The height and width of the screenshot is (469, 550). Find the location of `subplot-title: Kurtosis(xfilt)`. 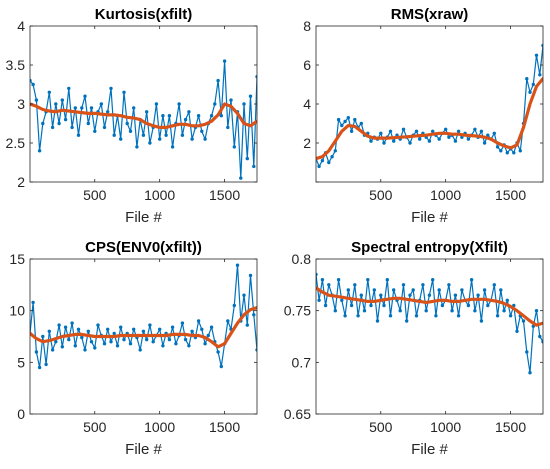

subplot-title: Kurtosis(xfilt) is located at coordinates (144, 14).